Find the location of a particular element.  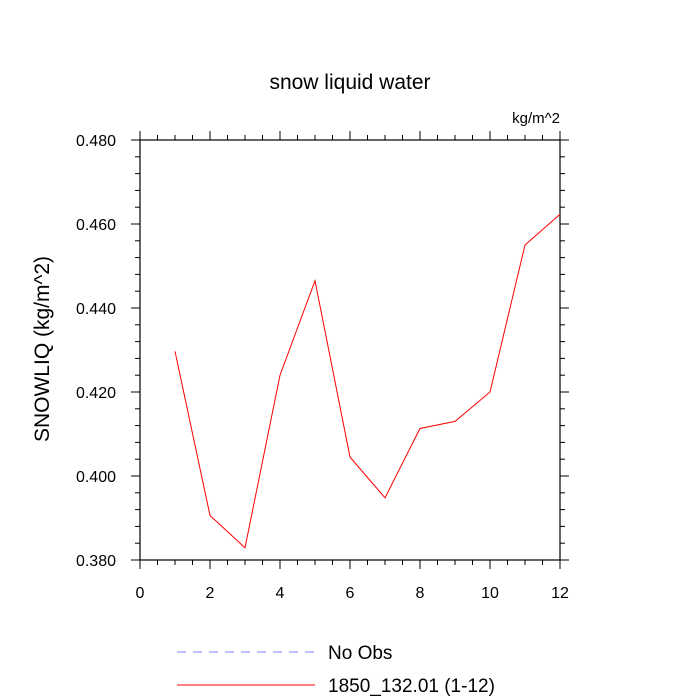

x-tick-label: 2 is located at coordinates (210, 593).